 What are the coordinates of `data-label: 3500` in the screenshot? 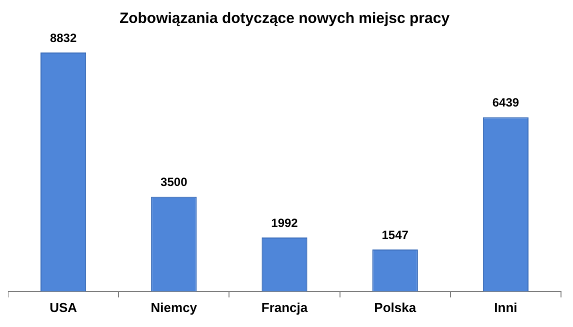 It's located at (174, 182).